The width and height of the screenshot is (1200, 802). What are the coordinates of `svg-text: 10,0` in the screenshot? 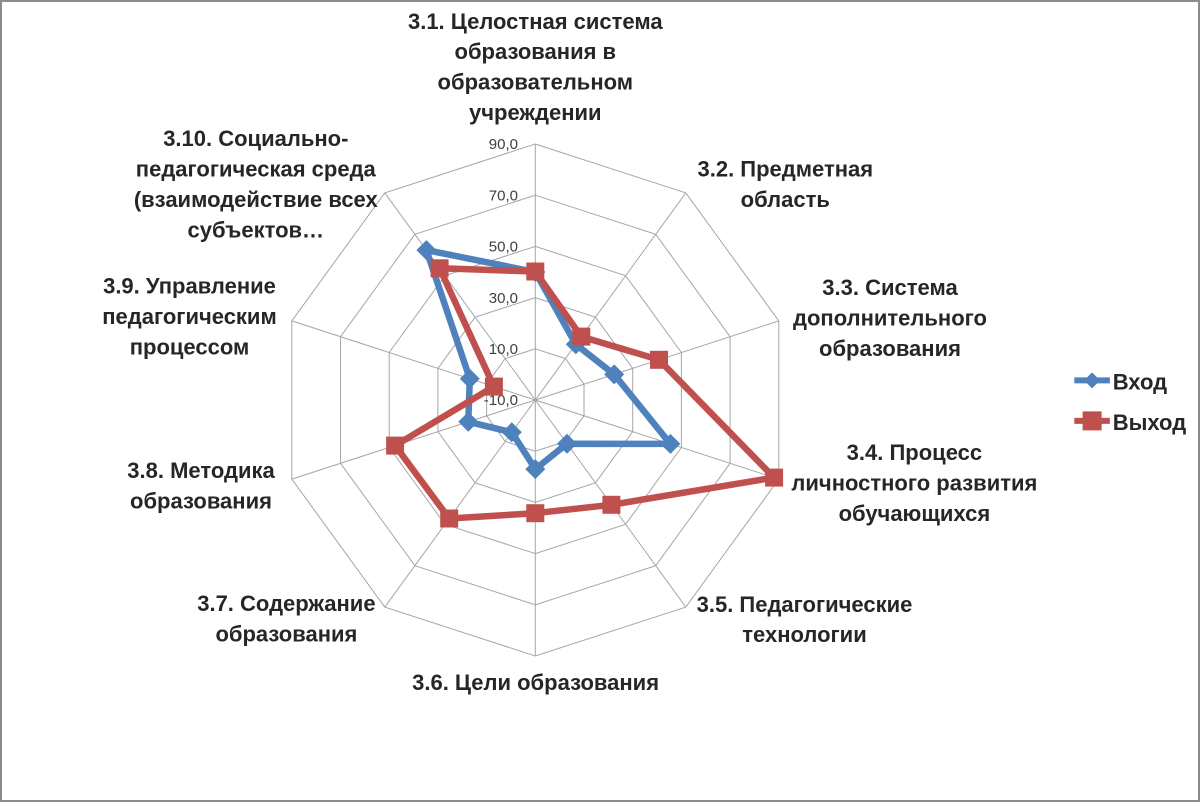 It's located at (503, 349).